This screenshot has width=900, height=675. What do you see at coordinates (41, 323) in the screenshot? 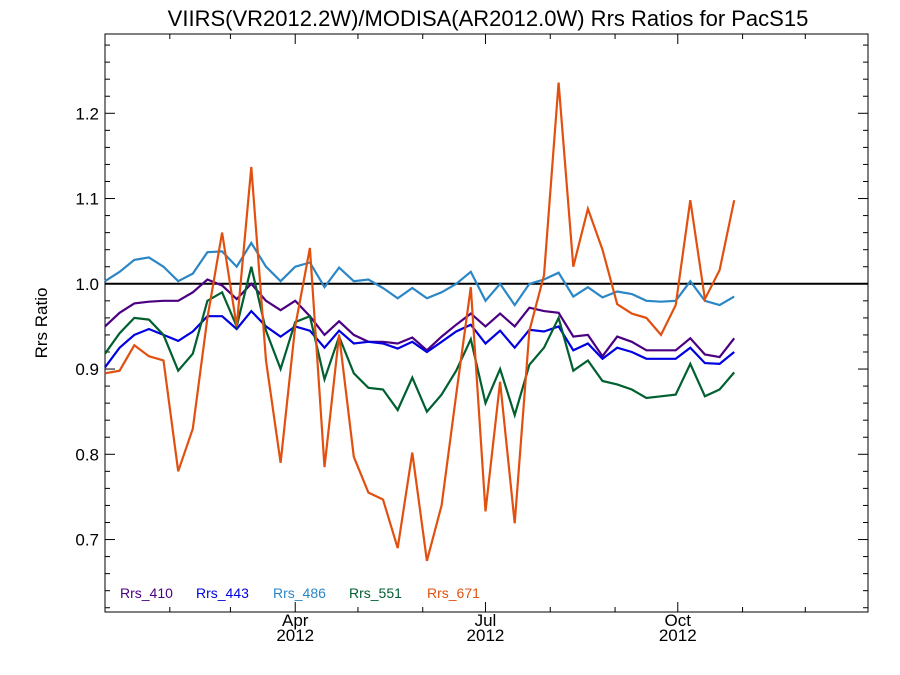
I see `y-axis-label: Rrs Ratio` at bounding box center [41, 323].